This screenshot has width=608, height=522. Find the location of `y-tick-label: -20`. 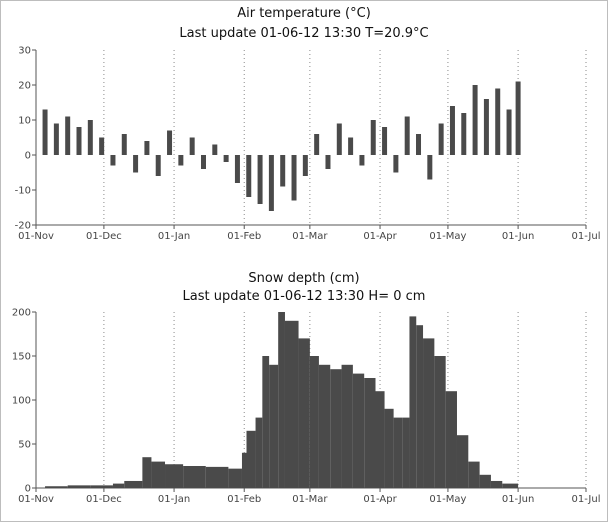

y-tick-label: -20 is located at coordinates (23, 226).